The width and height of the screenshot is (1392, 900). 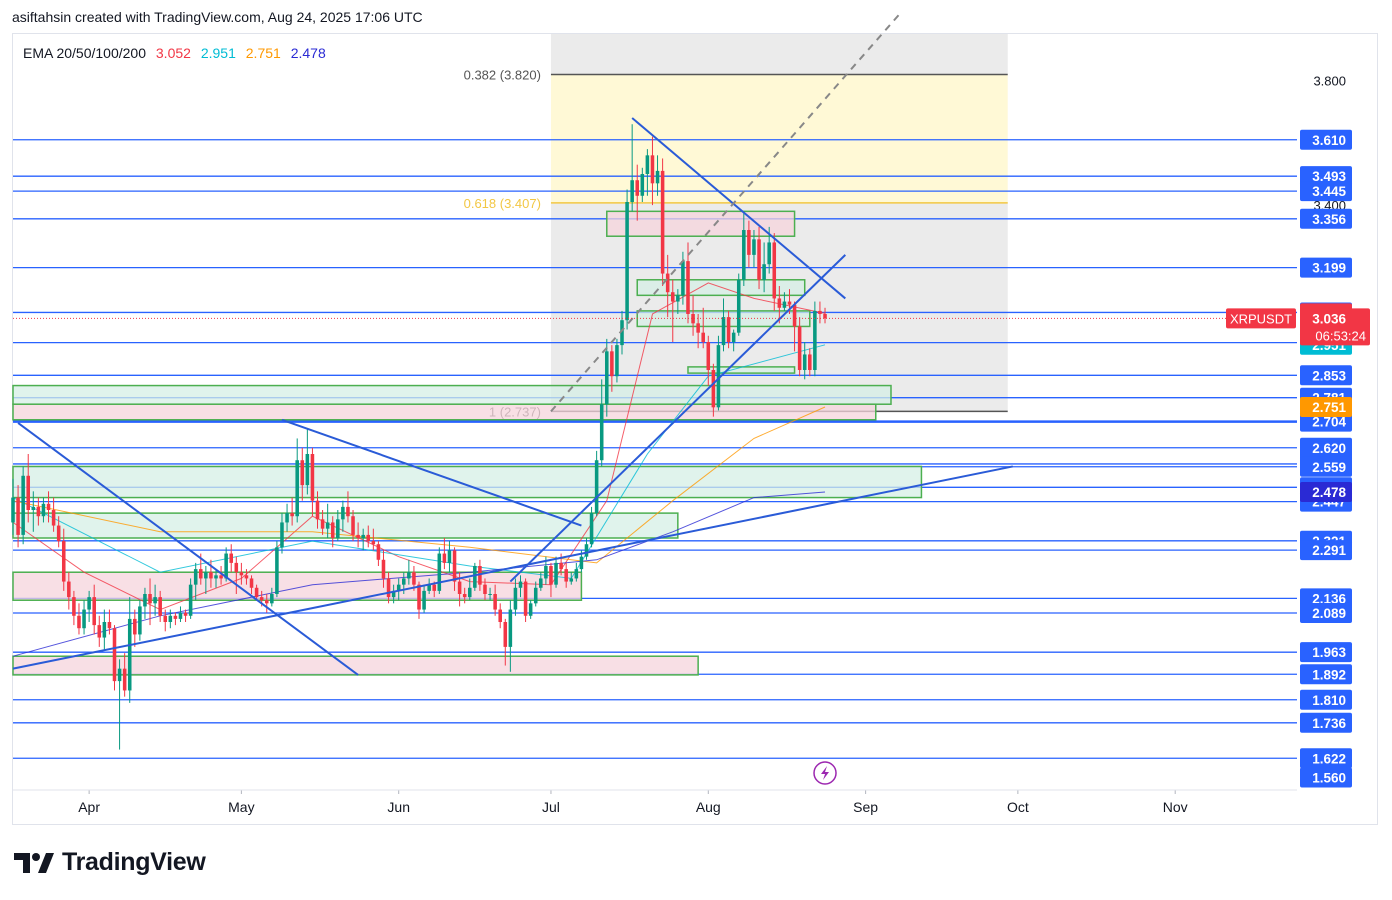 I want to click on green-zone, so click(x=452, y=394).